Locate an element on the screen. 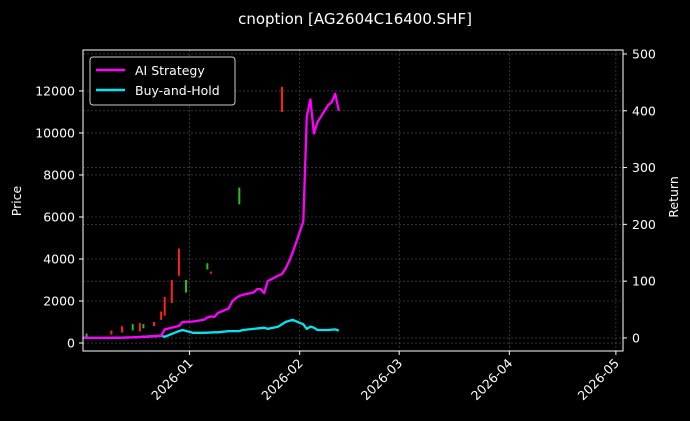  x-axis: 2026-01 2026-02 2026-03 2026-04 2026-05 is located at coordinates (385, 377).